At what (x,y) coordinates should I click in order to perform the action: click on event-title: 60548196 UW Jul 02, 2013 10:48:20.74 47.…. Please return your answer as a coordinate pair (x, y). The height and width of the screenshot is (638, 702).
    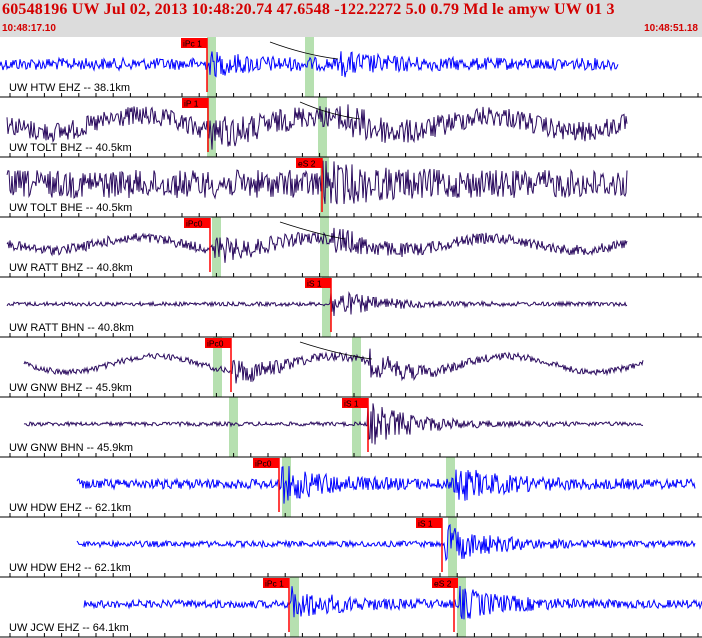
    Looking at the image, I should click on (308, 9).